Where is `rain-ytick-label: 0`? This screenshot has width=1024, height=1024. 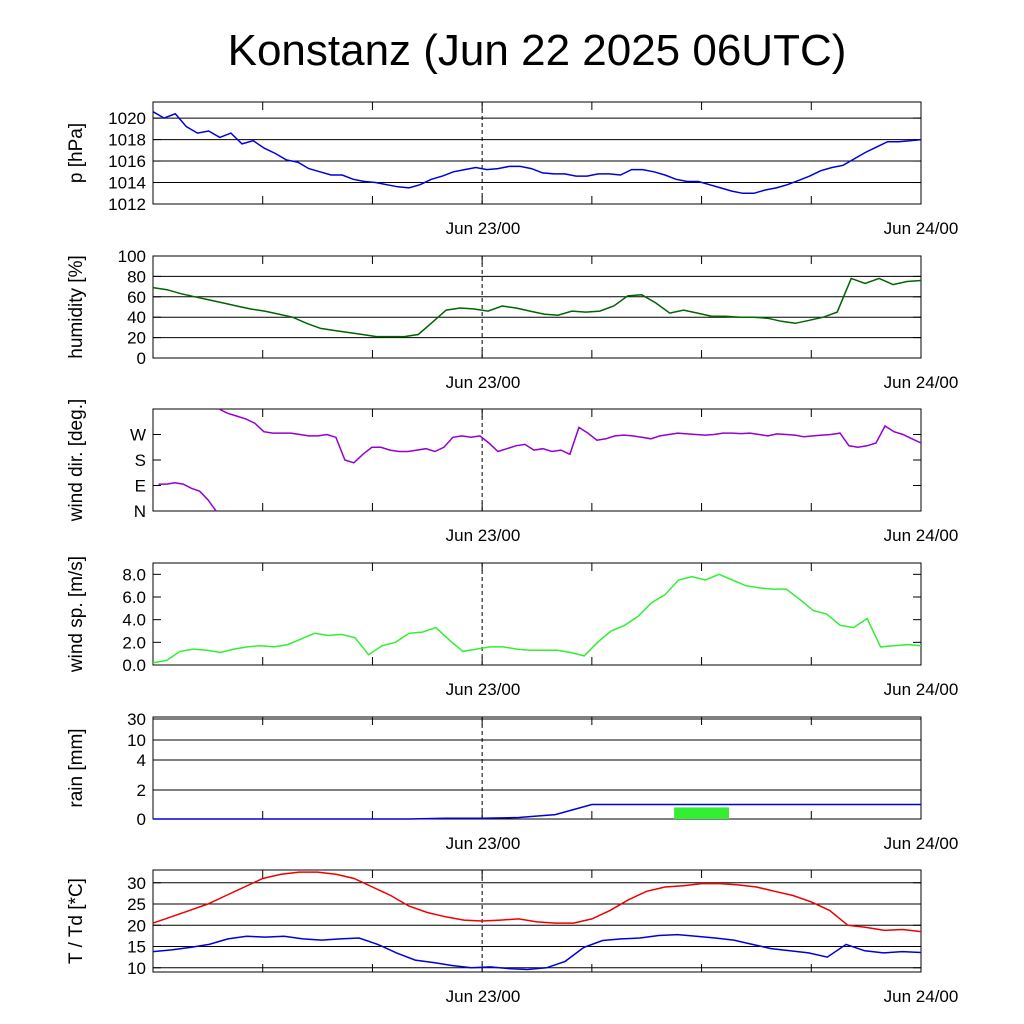 rain-ytick-label: 0 is located at coordinates (141, 819).